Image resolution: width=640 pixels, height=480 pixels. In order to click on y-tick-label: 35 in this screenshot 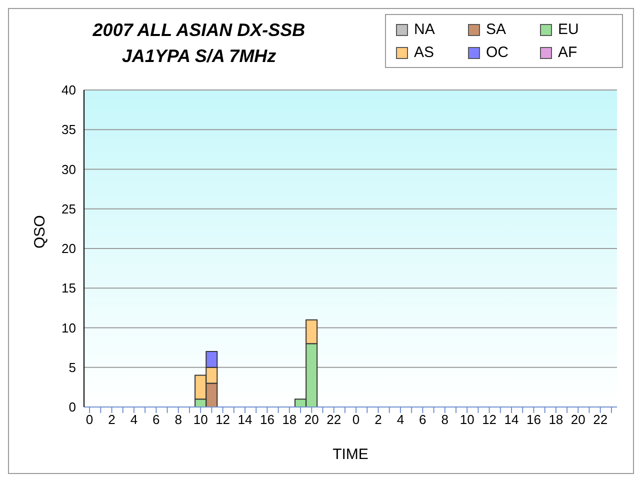, I will do `click(69, 130)`.